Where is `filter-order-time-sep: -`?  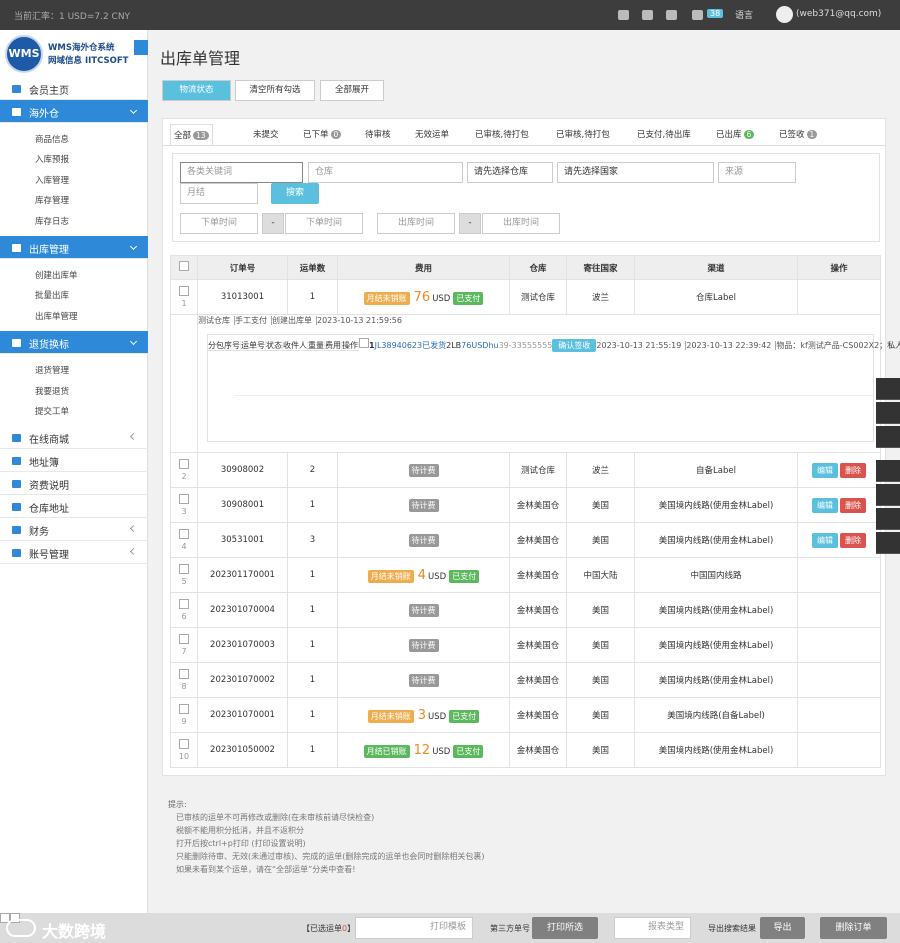
filter-order-time-sep: - is located at coordinates (273, 223).